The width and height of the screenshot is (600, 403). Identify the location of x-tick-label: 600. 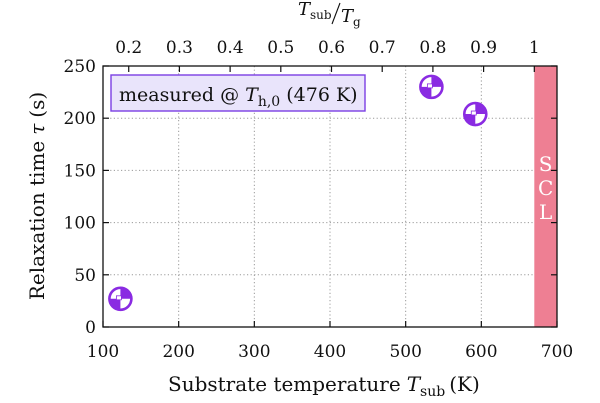
(481, 352).